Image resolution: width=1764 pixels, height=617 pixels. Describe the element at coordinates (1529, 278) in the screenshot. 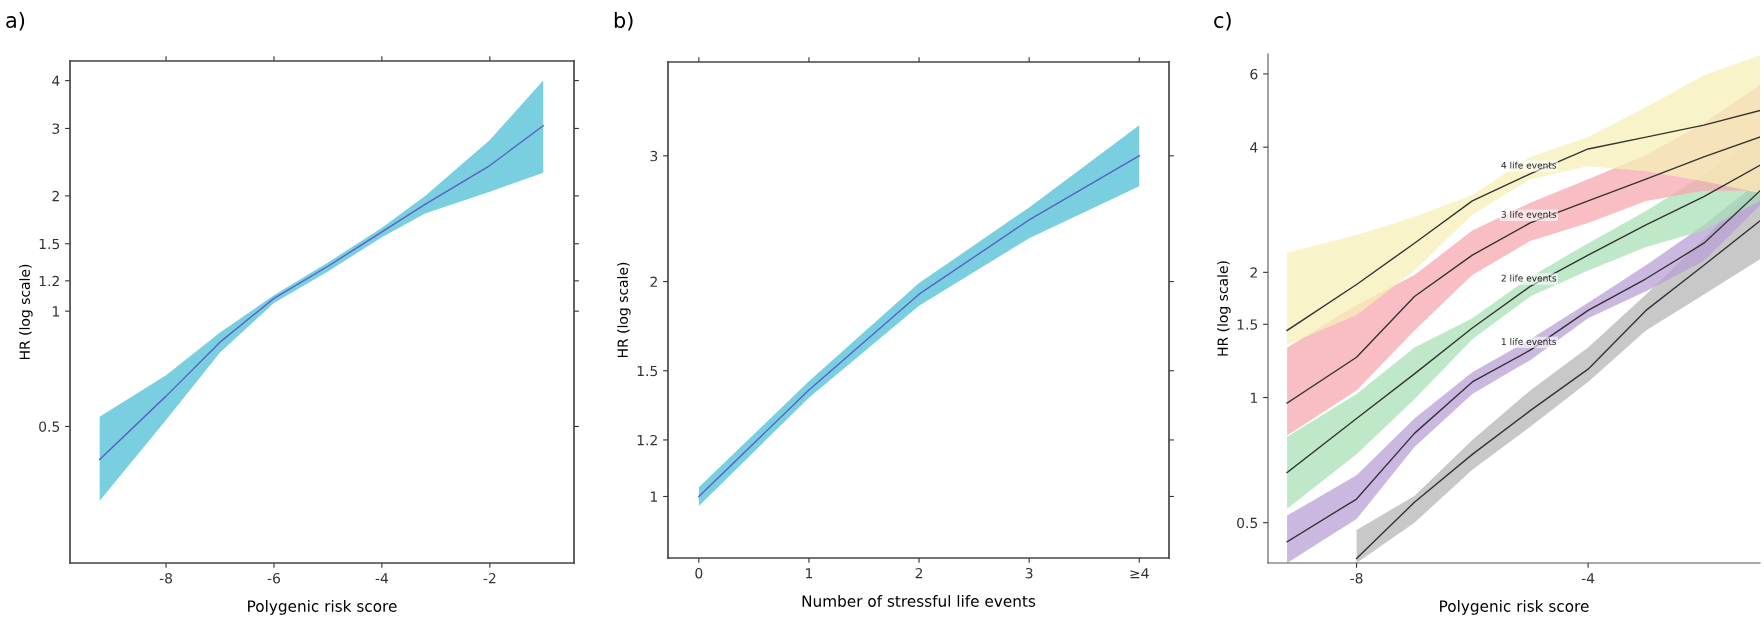

I see `series-label: 2 life events` at that location.